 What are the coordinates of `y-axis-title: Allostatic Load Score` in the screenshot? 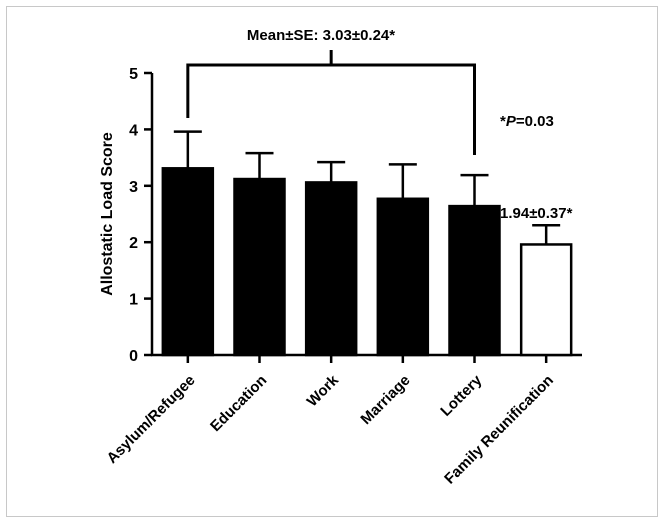 It's located at (107, 214).